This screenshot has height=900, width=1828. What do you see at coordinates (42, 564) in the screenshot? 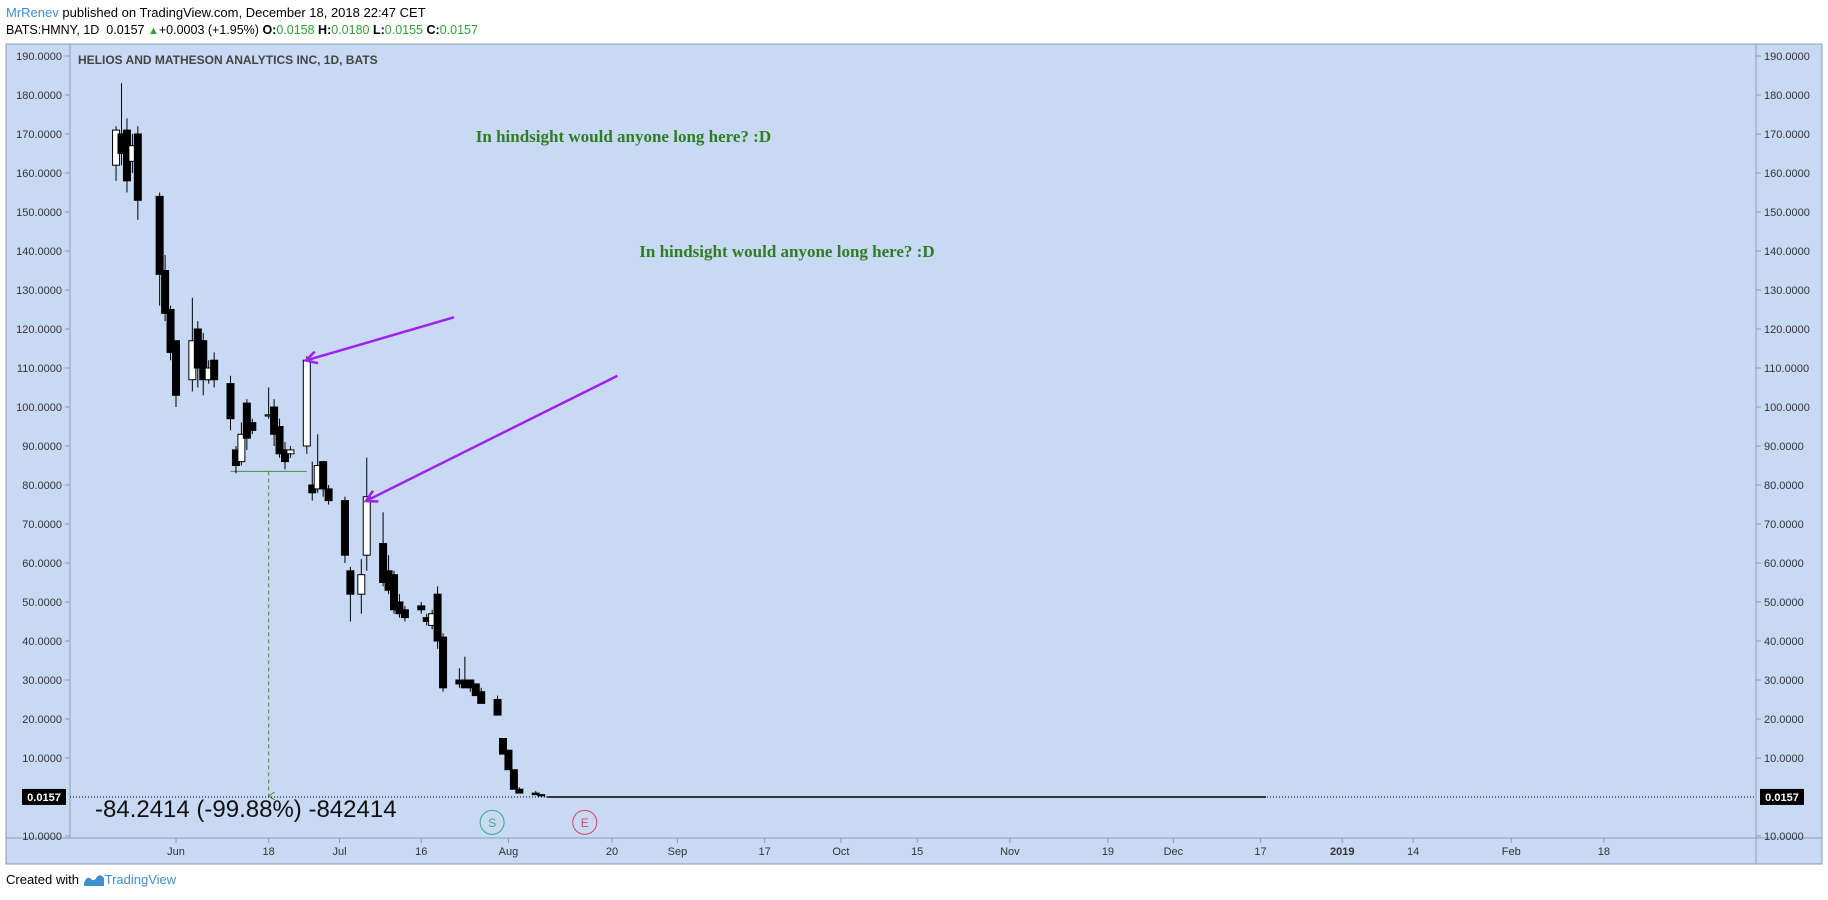
I see `y-tick-label-left: 60.0000` at bounding box center [42, 564].